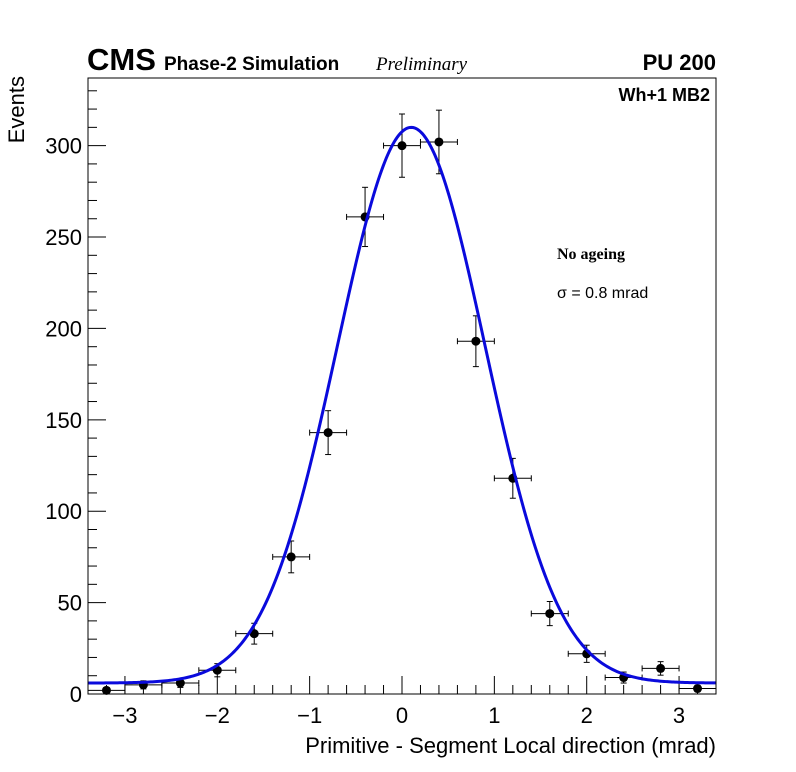 This screenshot has width=796, height=772. Describe the element at coordinates (124, 715) in the screenshot. I see `x-tick-label: −3` at that location.